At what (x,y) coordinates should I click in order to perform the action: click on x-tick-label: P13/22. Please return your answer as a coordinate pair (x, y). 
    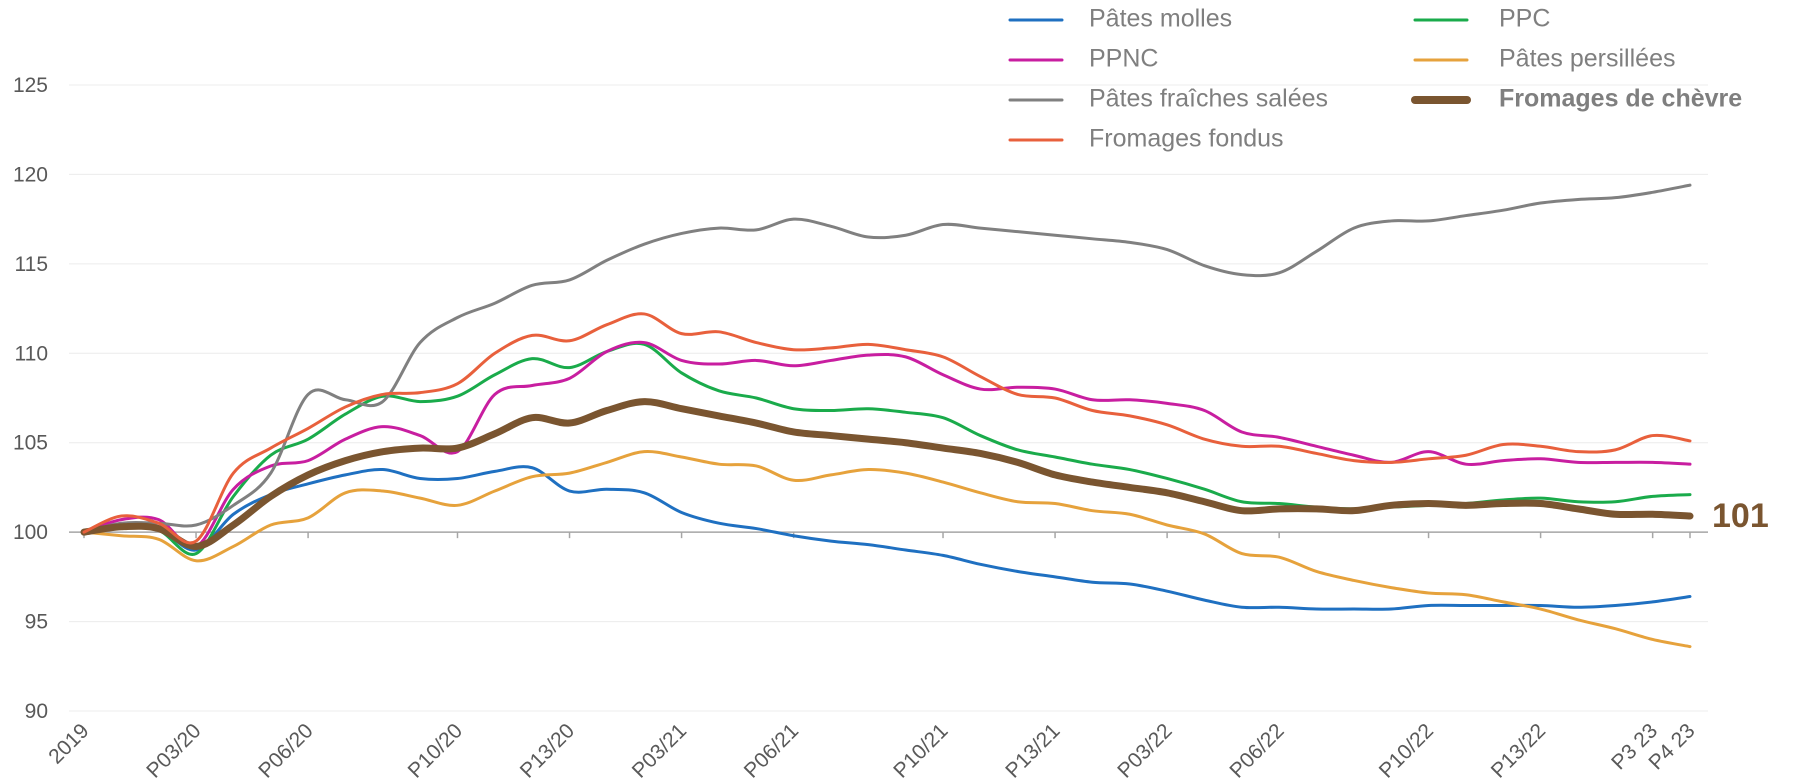
    Looking at the image, I should click on (1518, 750).